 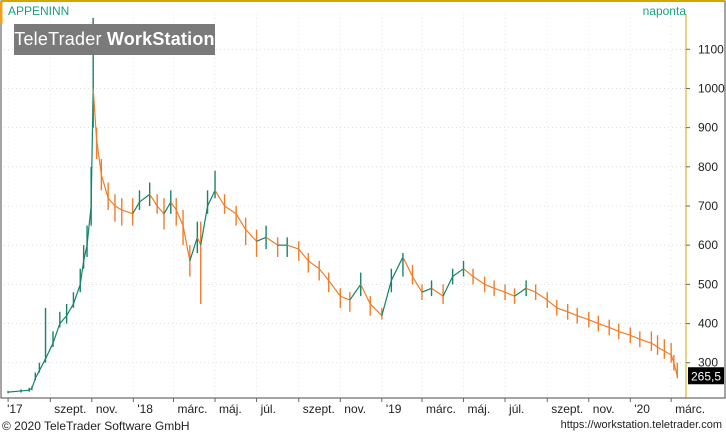 What do you see at coordinates (708, 128) in the screenshot?
I see `y-tick-label: 900` at bounding box center [708, 128].